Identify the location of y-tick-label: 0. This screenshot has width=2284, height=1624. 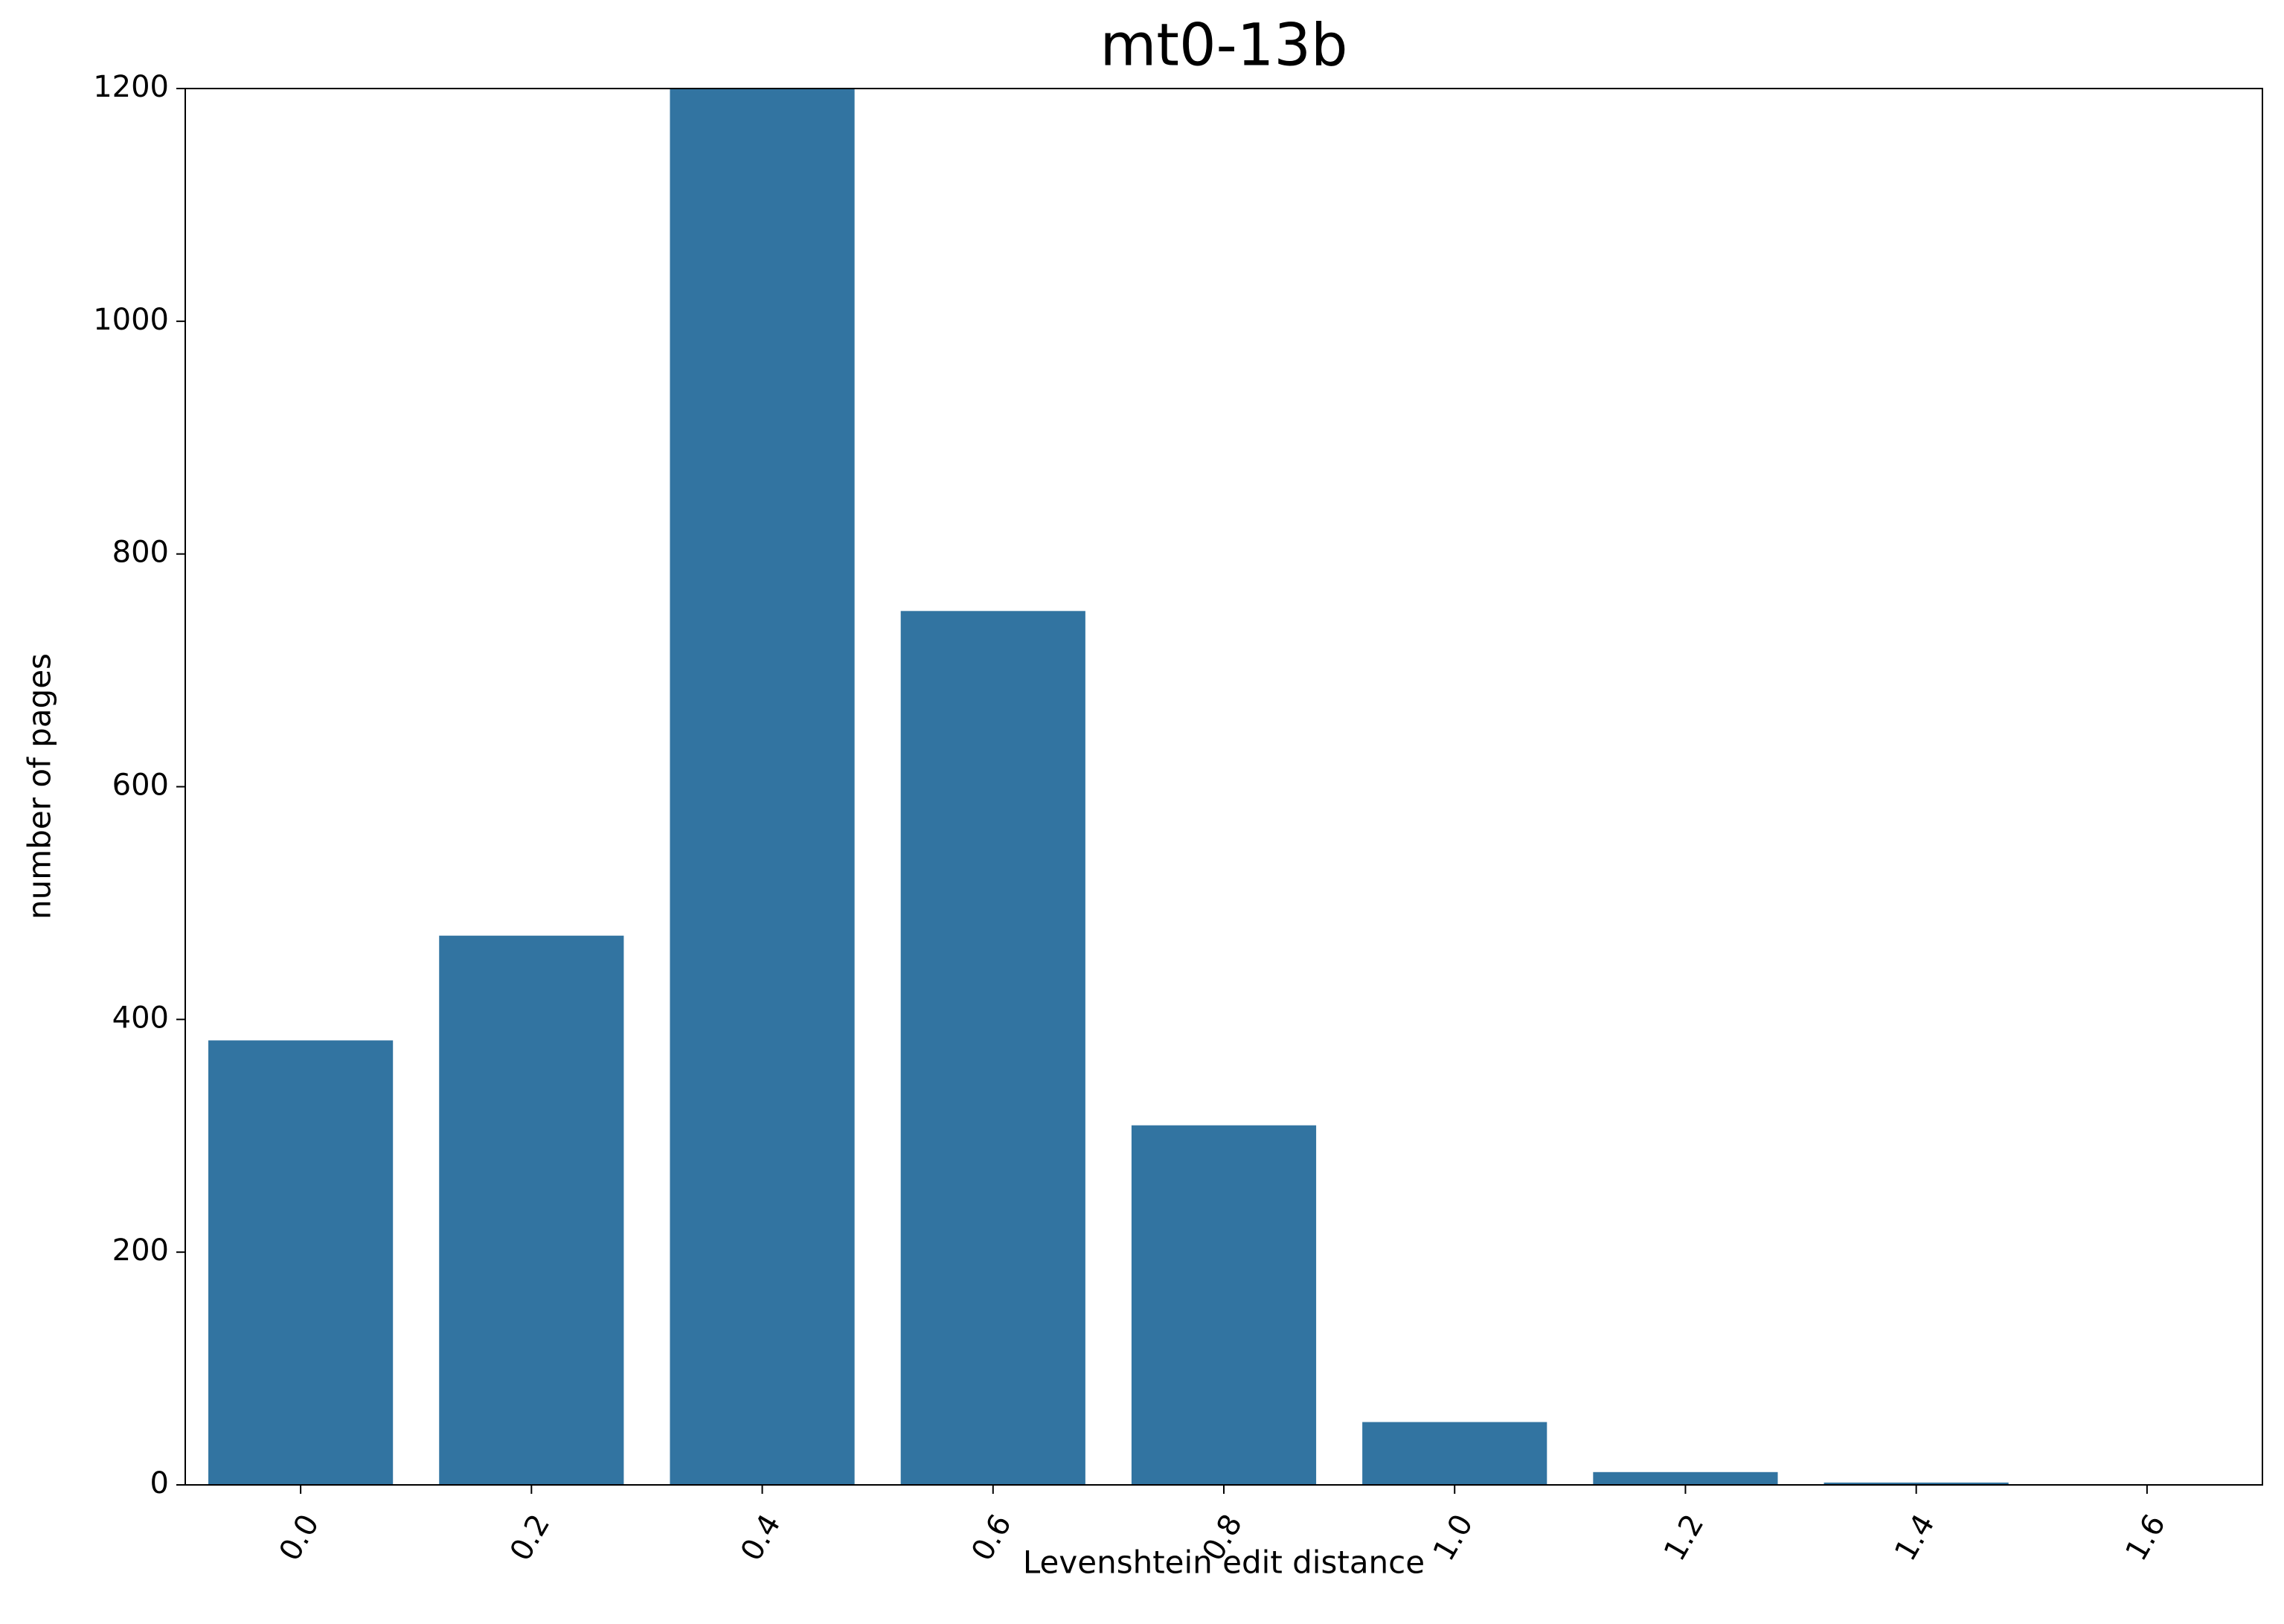
(159, 1483).